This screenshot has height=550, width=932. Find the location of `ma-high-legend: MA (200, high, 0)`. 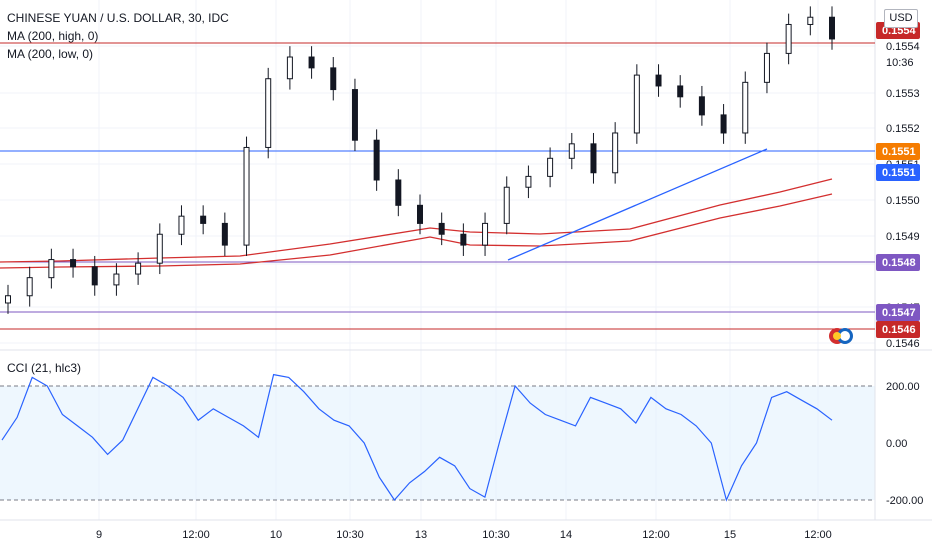

ma-high-legend: MA (200, high, 0) is located at coordinates (53, 36).